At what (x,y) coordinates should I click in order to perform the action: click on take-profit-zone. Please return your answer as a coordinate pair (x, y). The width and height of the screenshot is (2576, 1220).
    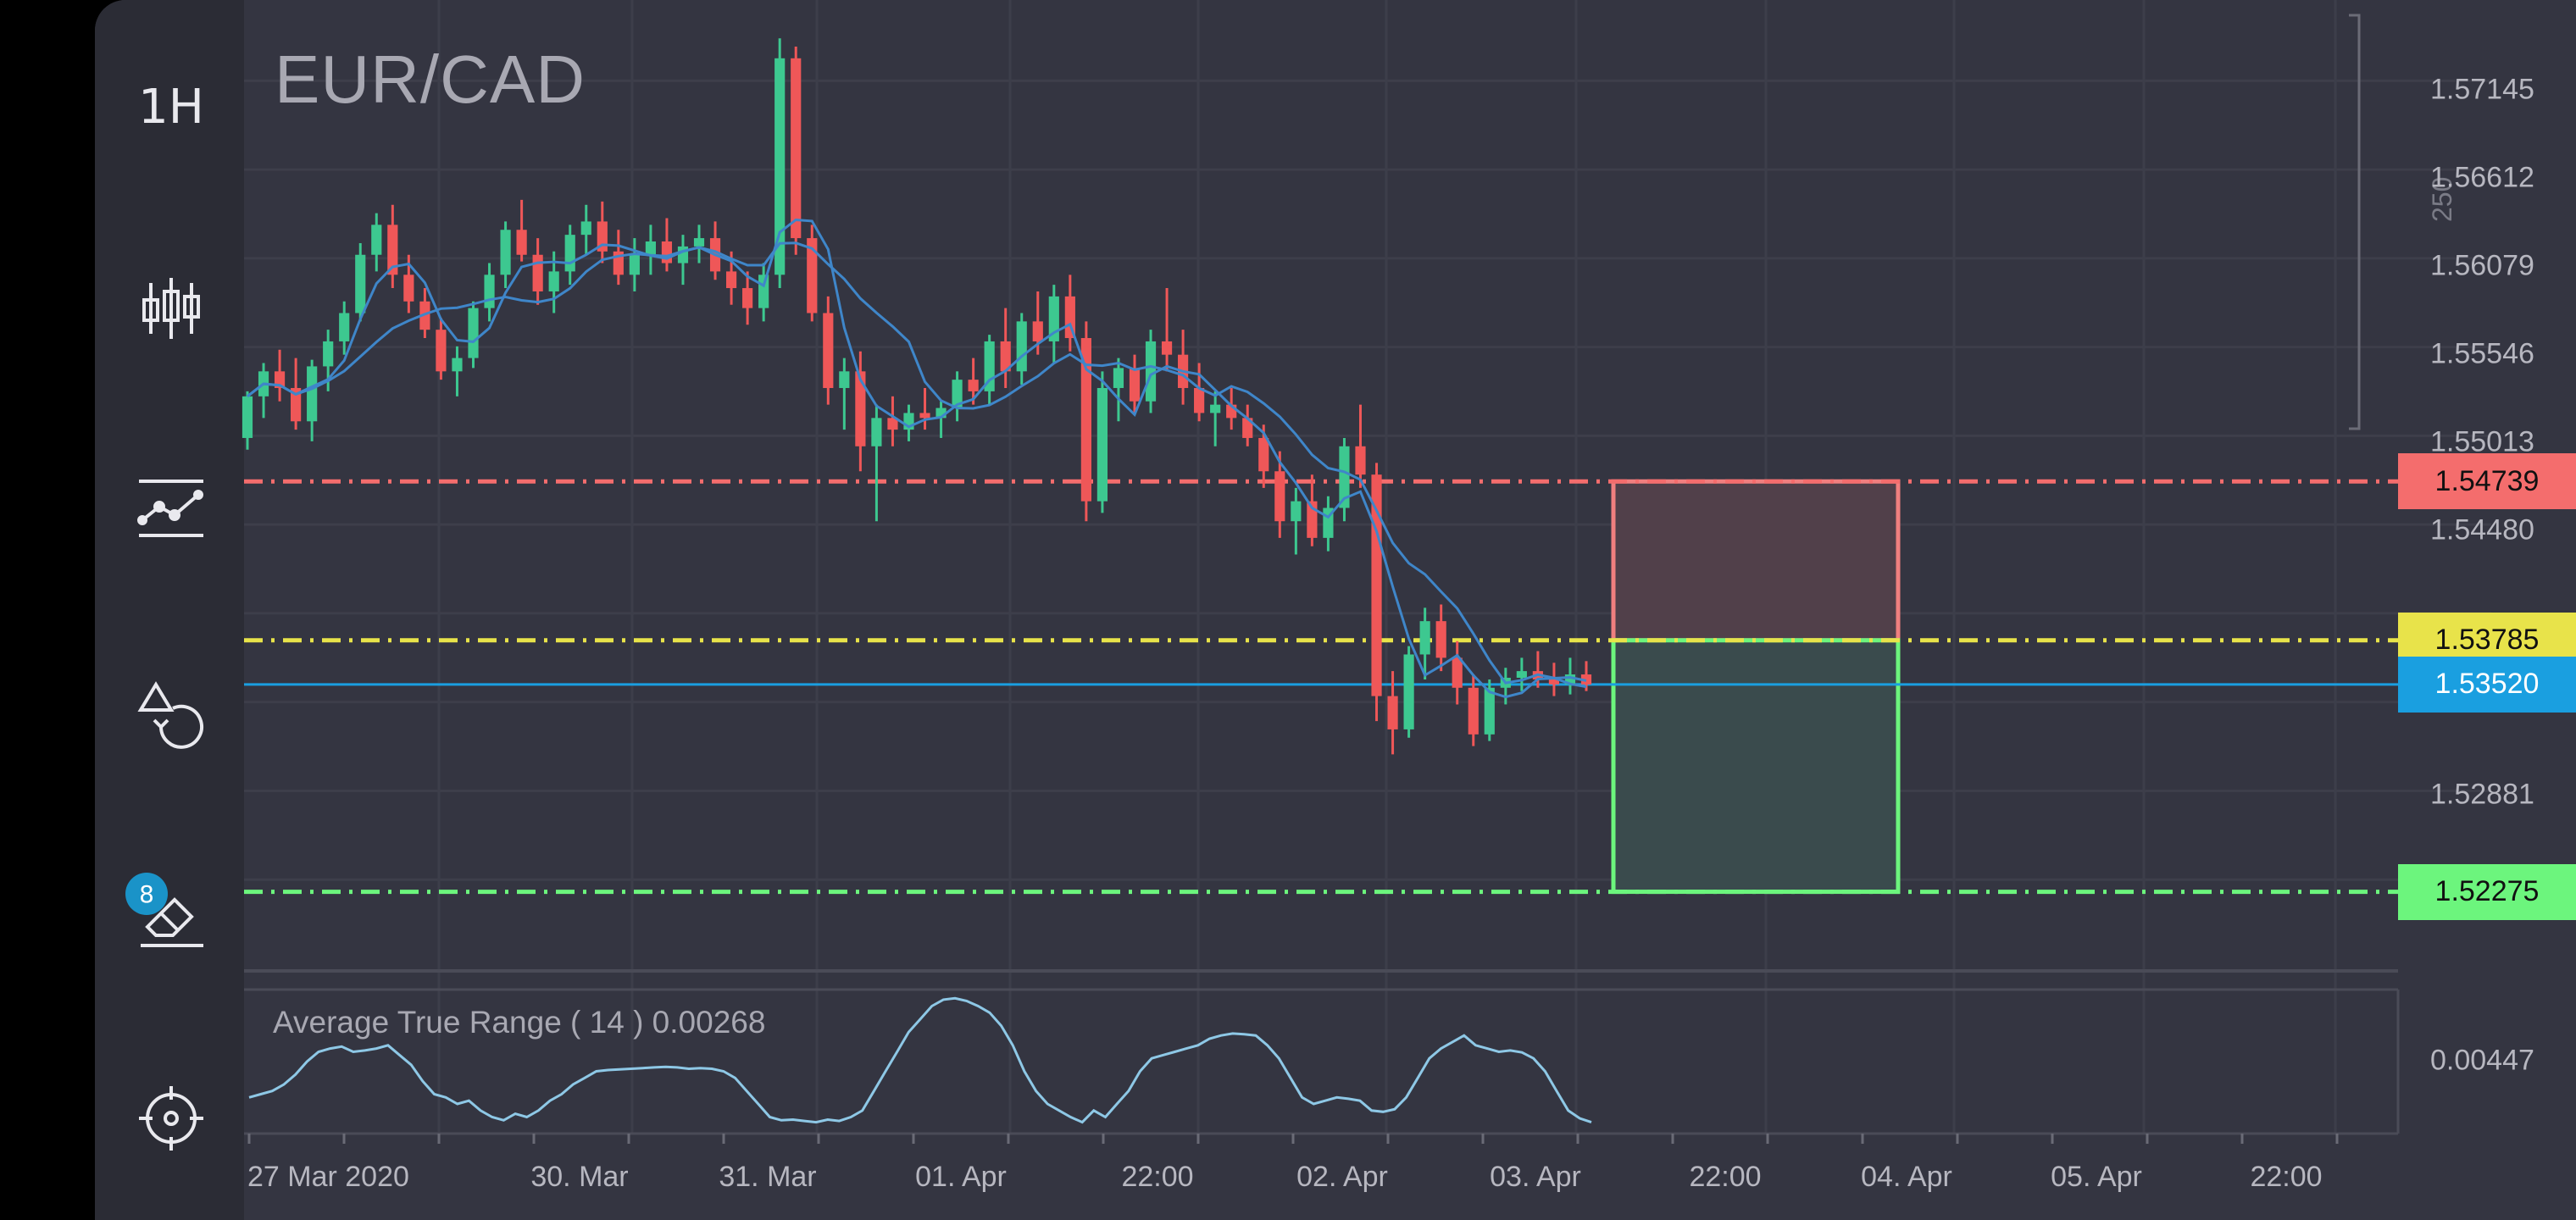
    Looking at the image, I should click on (1756, 766).